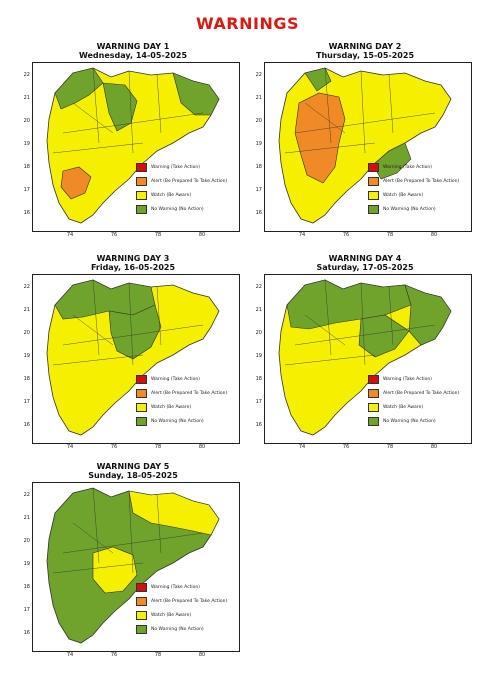 The height and width of the screenshot is (680, 495). Describe the element at coordinates (133, 258) in the screenshot. I see `panel-heading: WARNING DAY 3` at that location.